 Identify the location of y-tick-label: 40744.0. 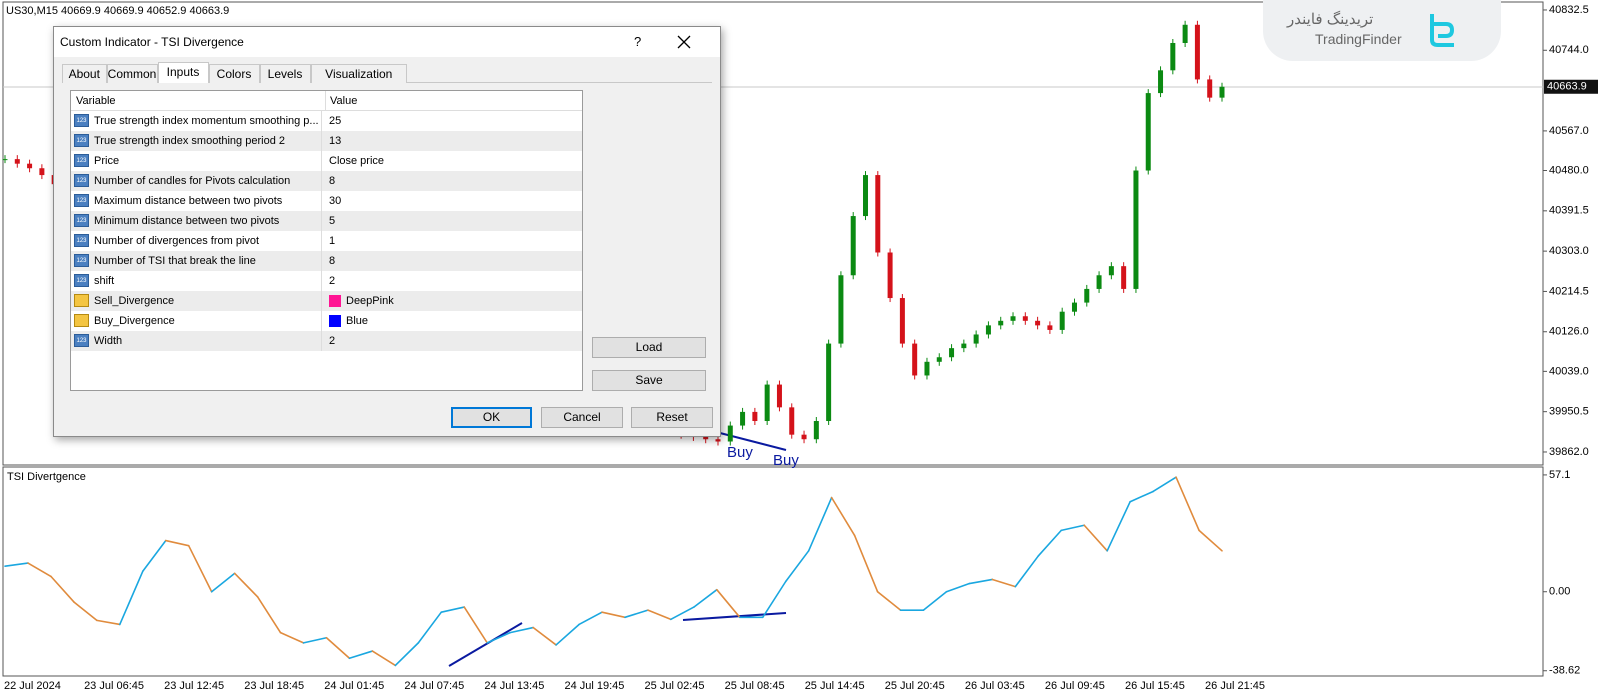
(1569, 50).